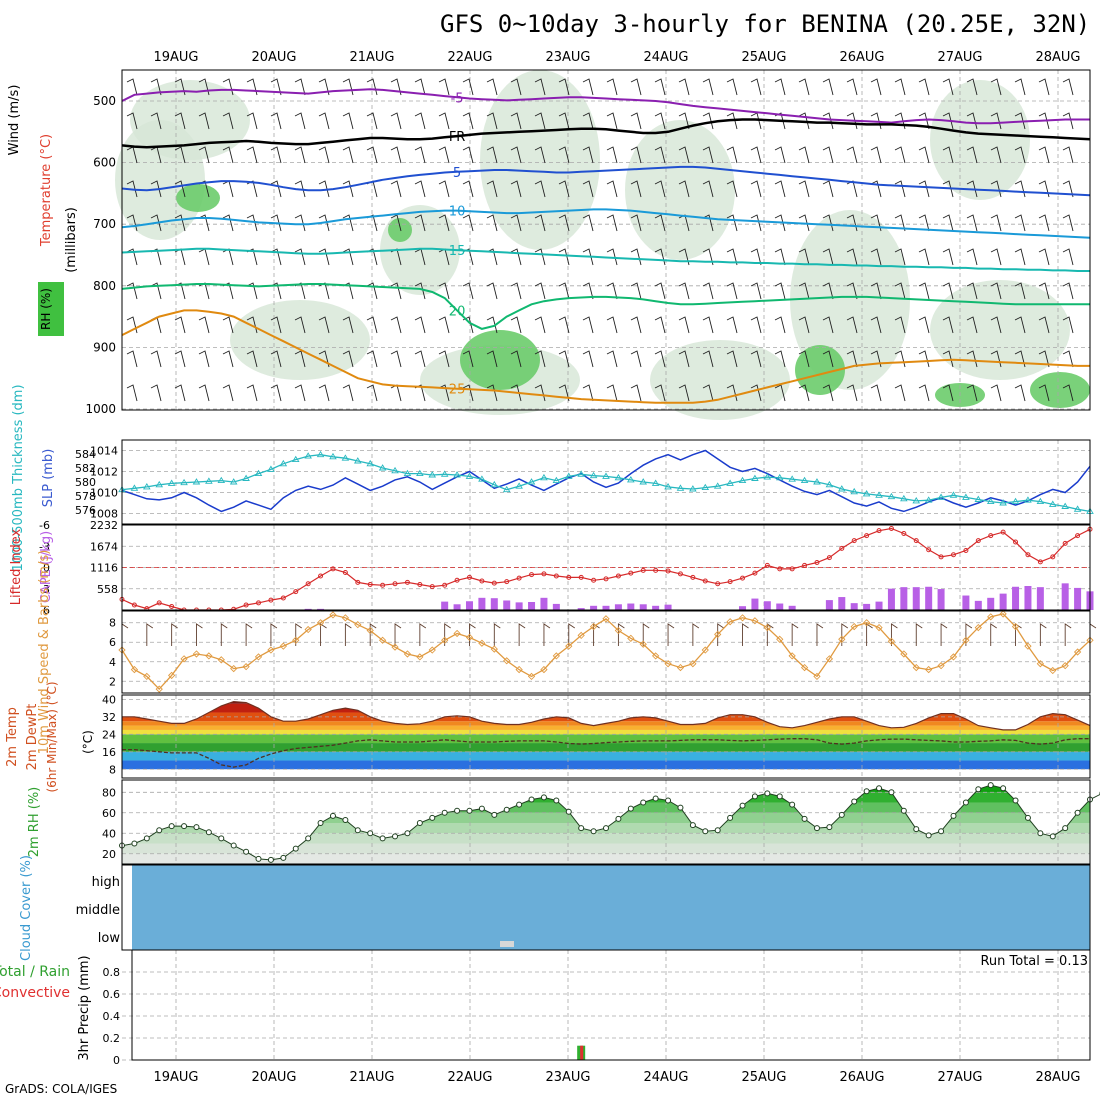  Describe the element at coordinates (605, 106) in the screenshot. I see `isotherm-line` at that location.